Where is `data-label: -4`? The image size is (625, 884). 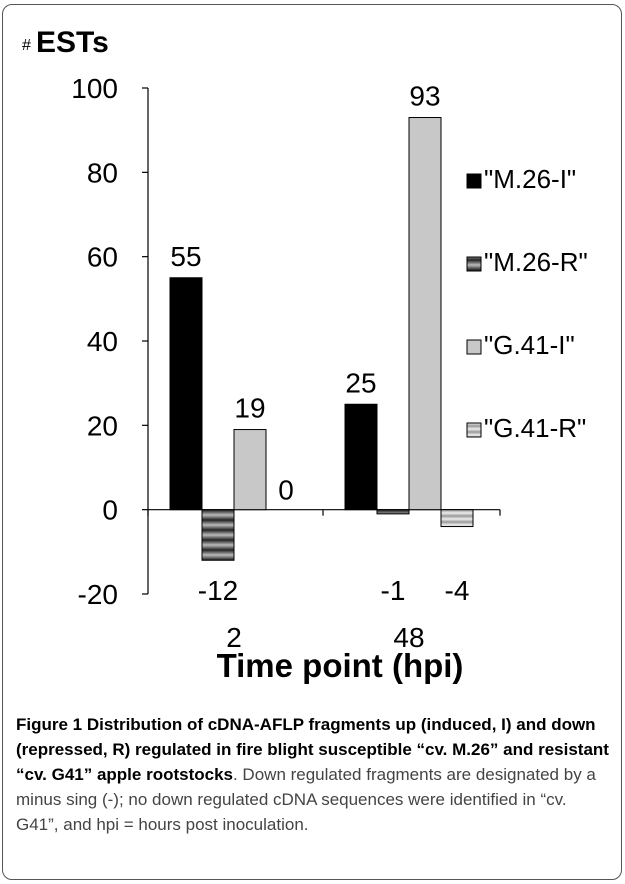
data-label: -4 is located at coordinates (457, 590).